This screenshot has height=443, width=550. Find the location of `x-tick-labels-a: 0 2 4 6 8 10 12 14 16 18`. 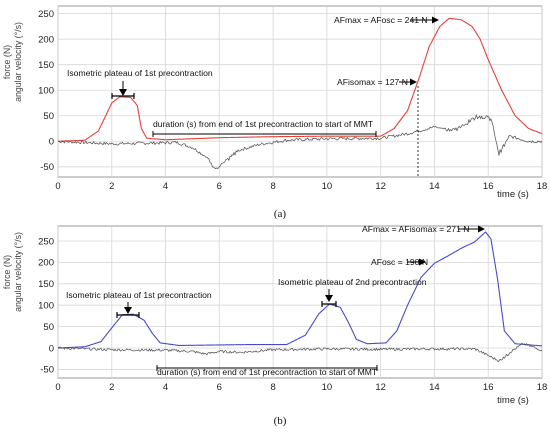

x-tick-labels-a: 0 2 4 6 8 10 12 14 16 18 is located at coordinates (301, 186).